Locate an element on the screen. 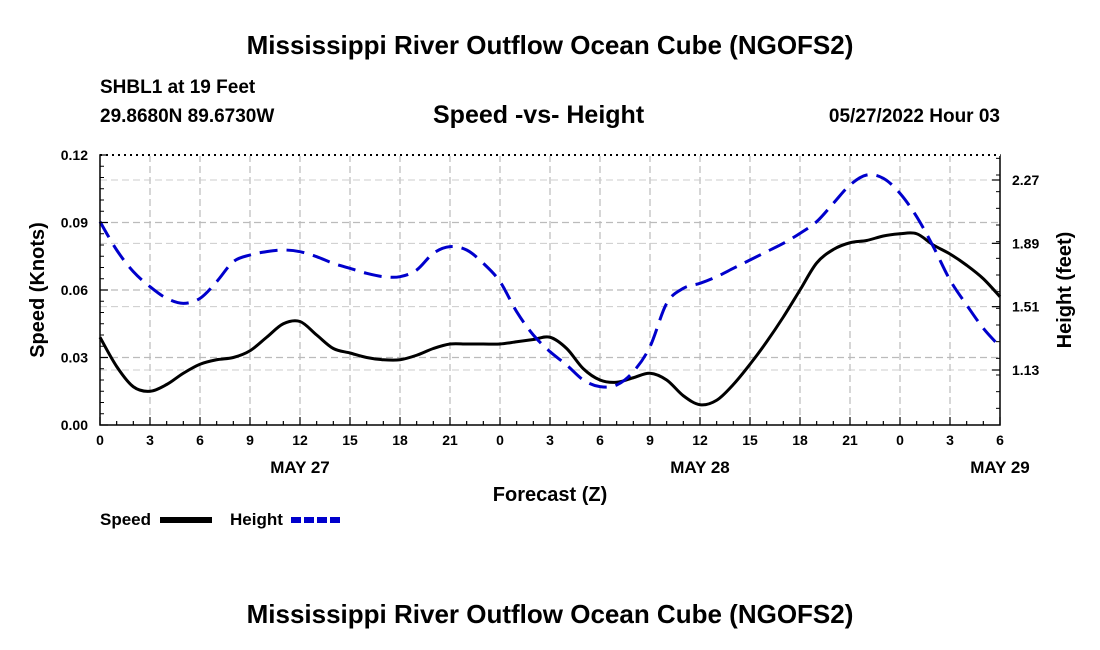  legend-label-height: Height is located at coordinates (256, 519).